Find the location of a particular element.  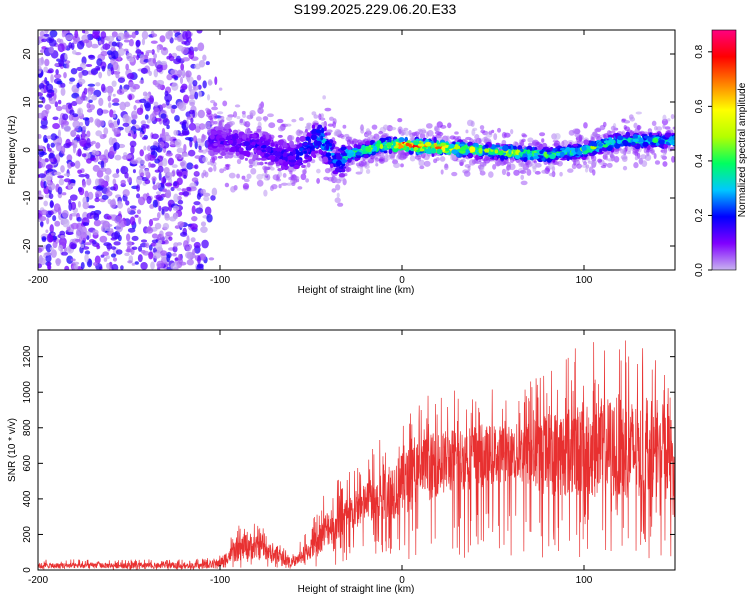

x-tick-label: -200 is located at coordinates (38, 280).